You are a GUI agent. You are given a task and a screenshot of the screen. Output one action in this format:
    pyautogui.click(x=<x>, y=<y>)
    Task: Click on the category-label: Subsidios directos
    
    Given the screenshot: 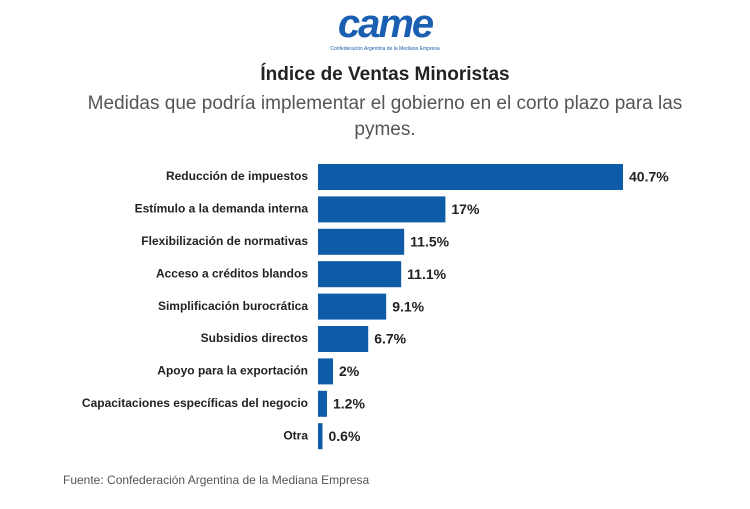 What is the action you would take?
    pyautogui.click(x=255, y=338)
    